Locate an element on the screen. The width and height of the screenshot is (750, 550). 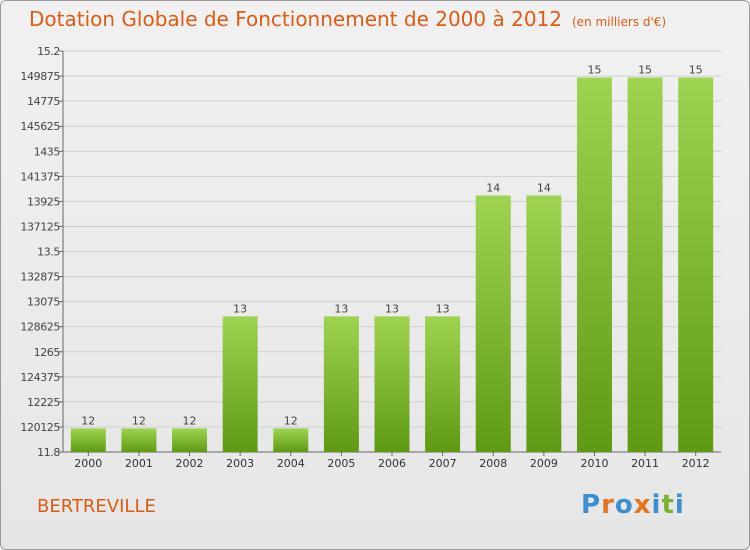
x-tick-label: 2005 is located at coordinates (341, 463).